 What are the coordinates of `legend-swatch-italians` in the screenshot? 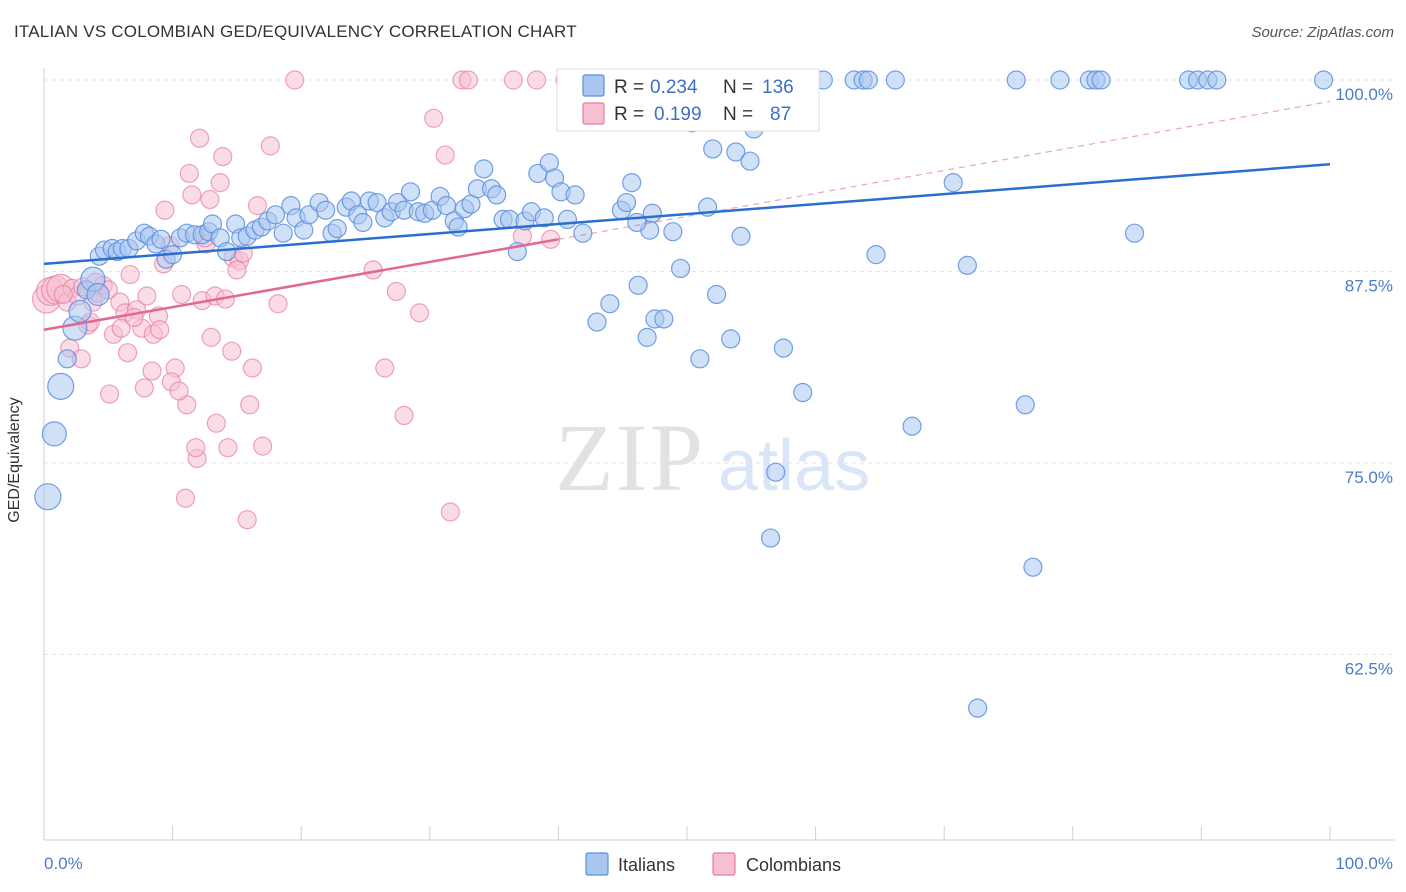 It's located at (593, 85).